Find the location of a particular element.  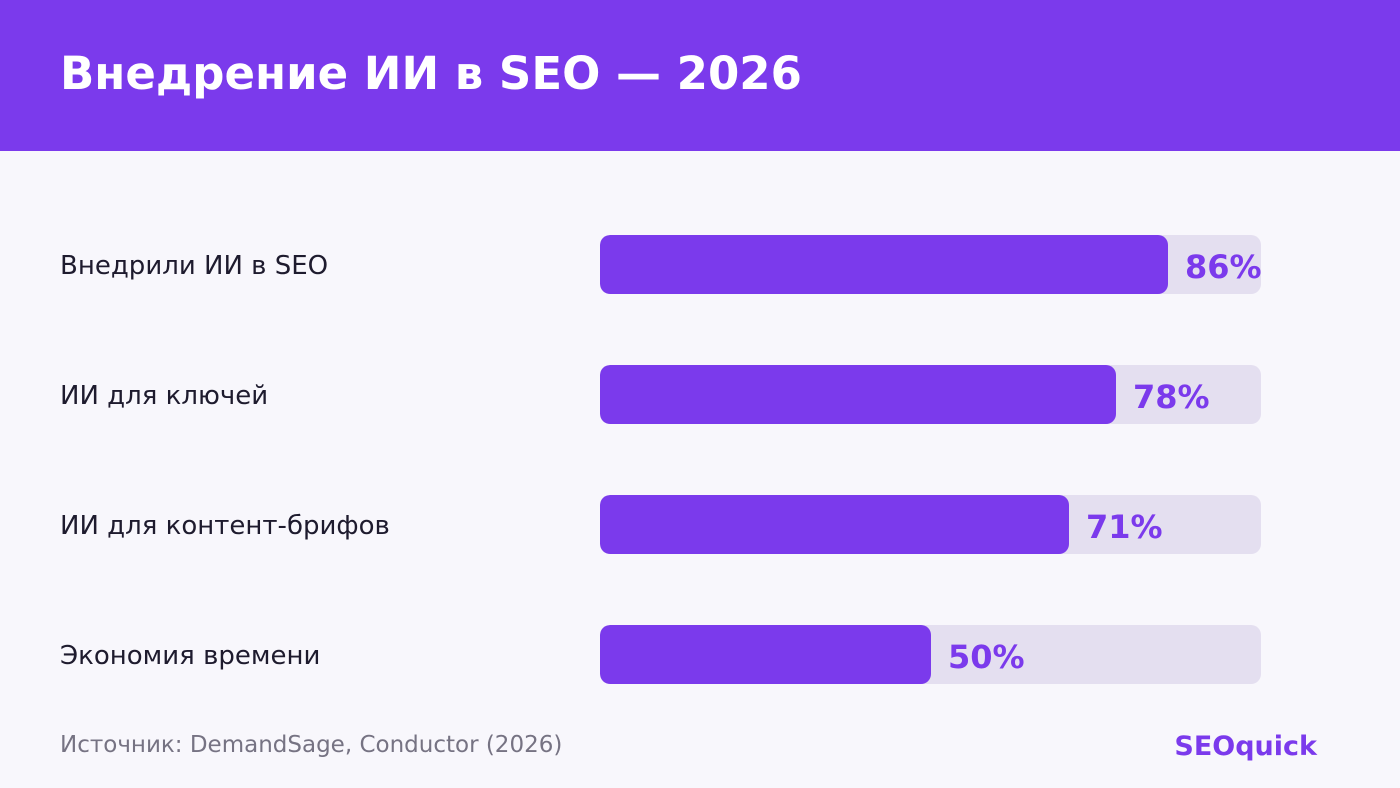

data-label: 50% is located at coordinates (986, 657).